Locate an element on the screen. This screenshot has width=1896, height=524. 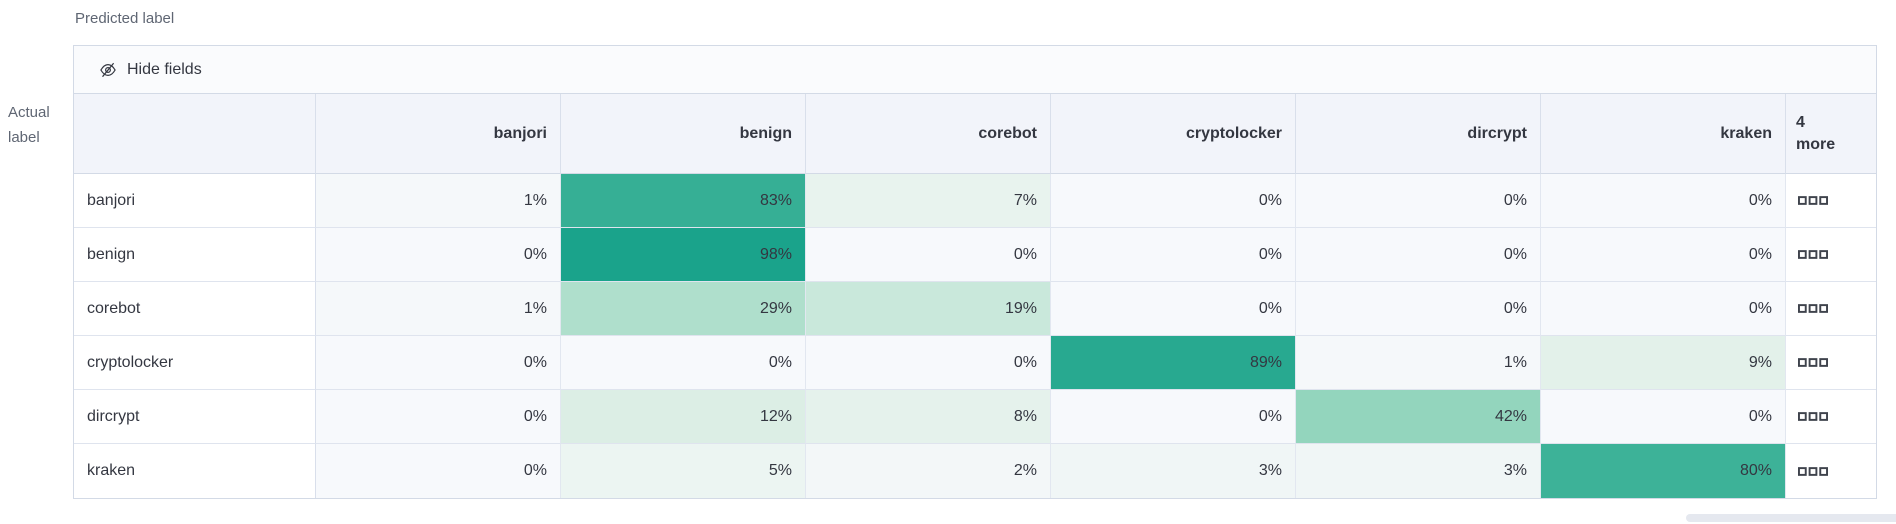
column-header-cryptolocker: cryptolocker is located at coordinates (1173, 134).